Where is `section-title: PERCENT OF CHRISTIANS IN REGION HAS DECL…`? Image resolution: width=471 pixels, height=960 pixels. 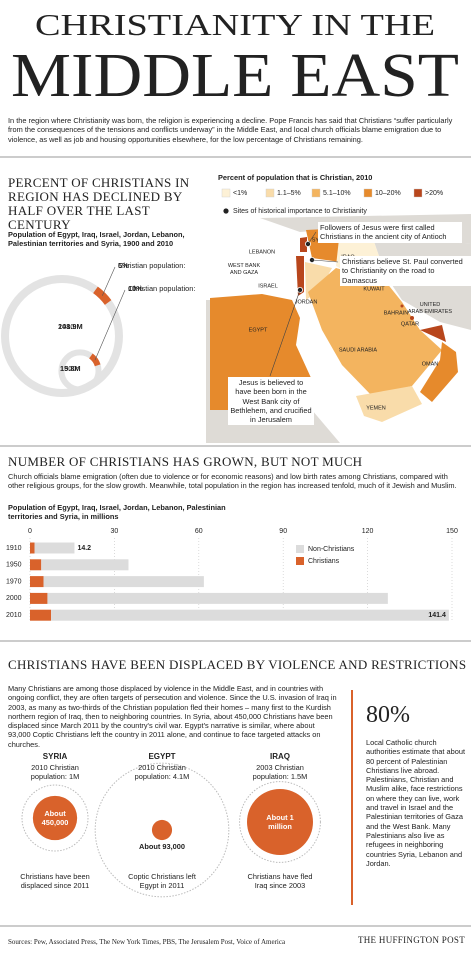 section-title: PERCENT OF CHRISTIANS IN REGION HAS DECL… is located at coordinates (99, 203).